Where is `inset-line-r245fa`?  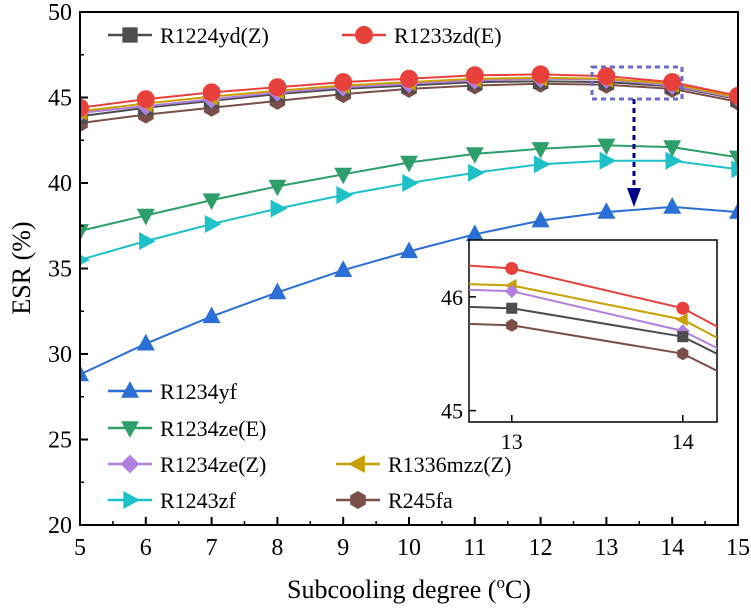
inset-line-r245fa is located at coordinates (593, 347).